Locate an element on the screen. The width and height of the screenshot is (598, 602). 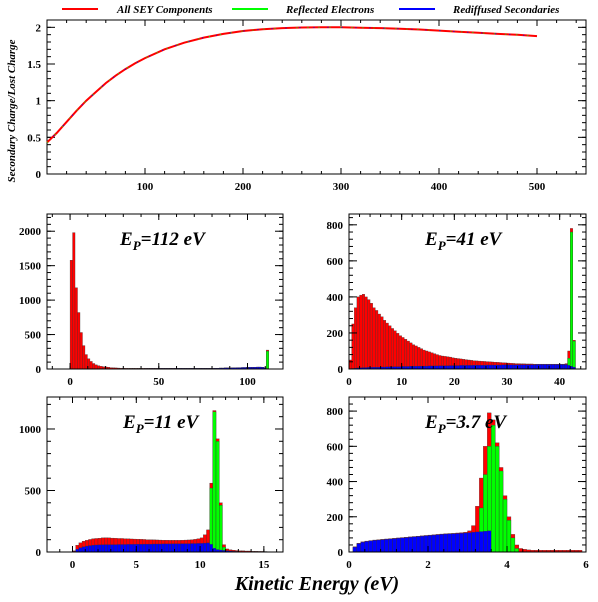
x-tick-label: 4 is located at coordinates (507, 565).